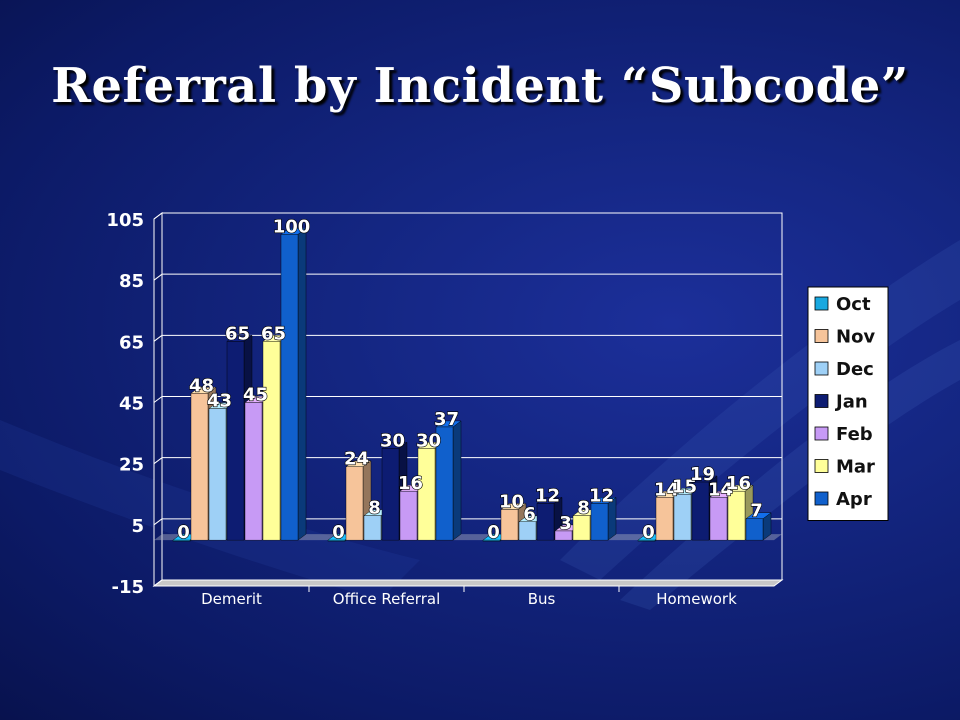 The height and width of the screenshot is (720, 960). I want to click on legend-label-apr: Apr, so click(854, 499).